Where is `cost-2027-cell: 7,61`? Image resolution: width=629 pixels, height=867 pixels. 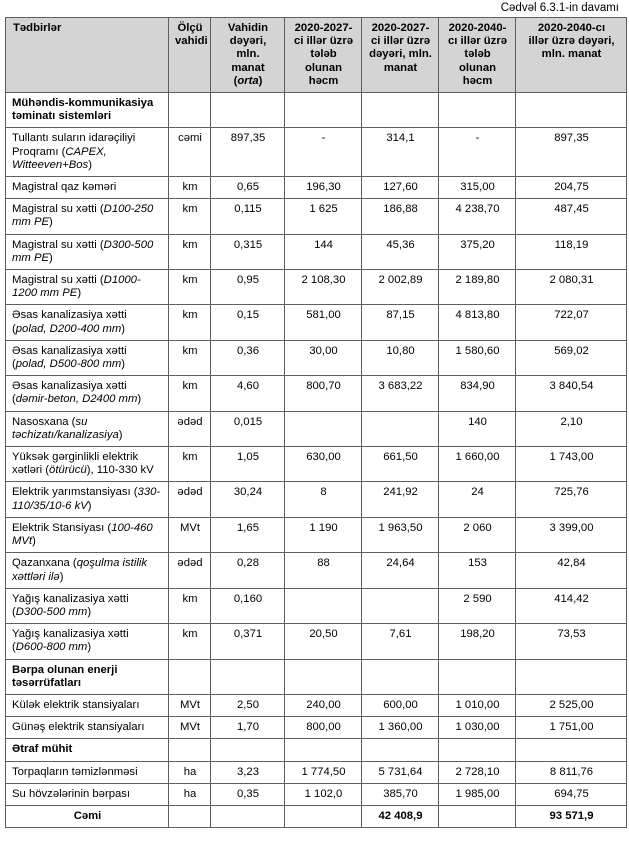 cost-2027-cell: 7,61 is located at coordinates (400, 641).